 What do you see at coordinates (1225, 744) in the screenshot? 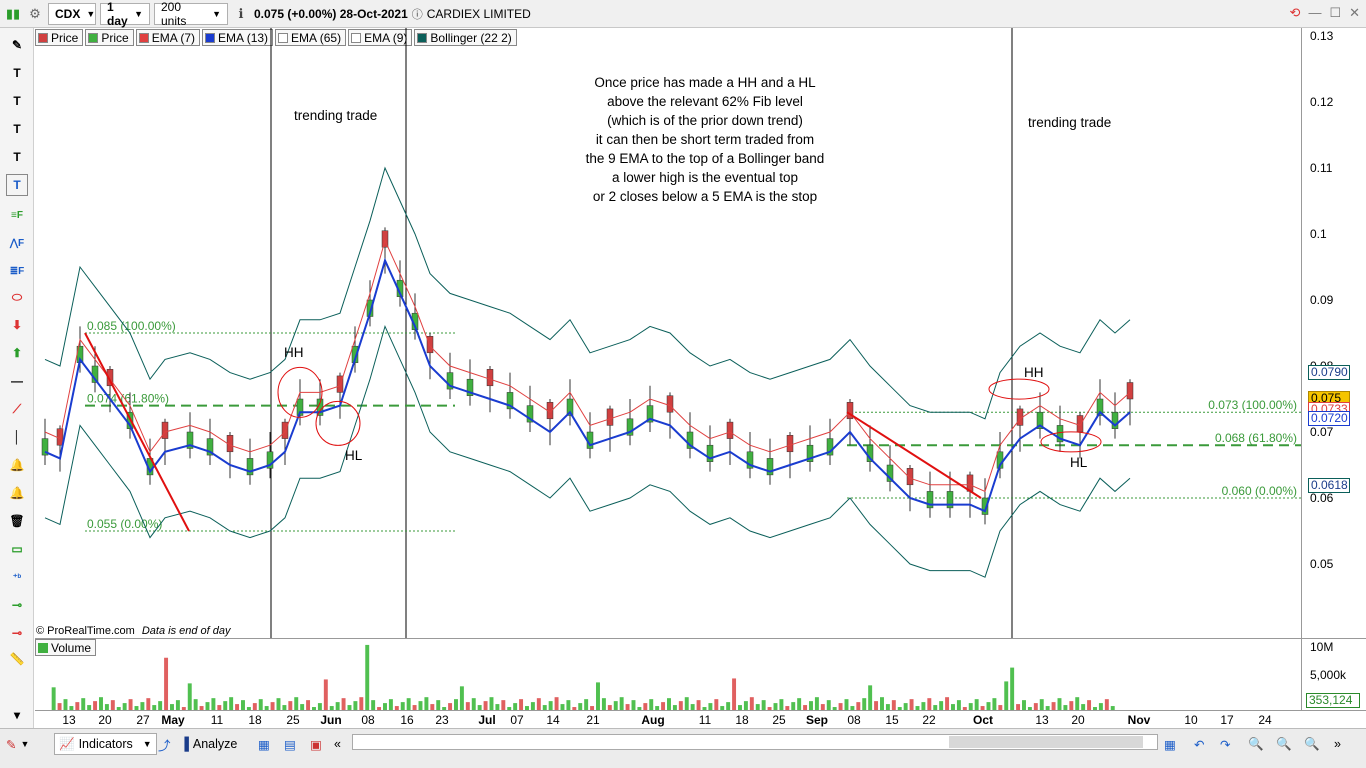
I see `redo-icon: ↷` at bounding box center [1225, 744].